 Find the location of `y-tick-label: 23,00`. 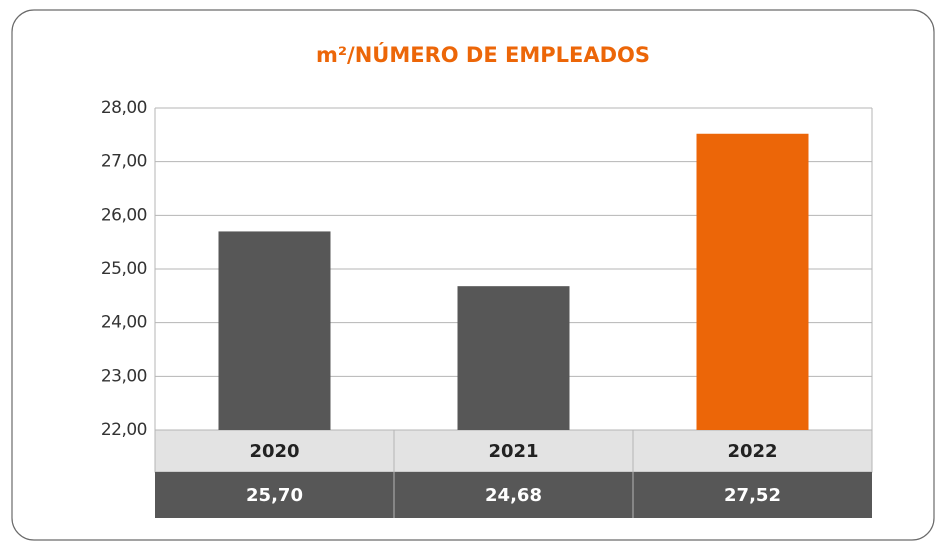

y-tick-label: 23,00 is located at coordinates (124, 376).